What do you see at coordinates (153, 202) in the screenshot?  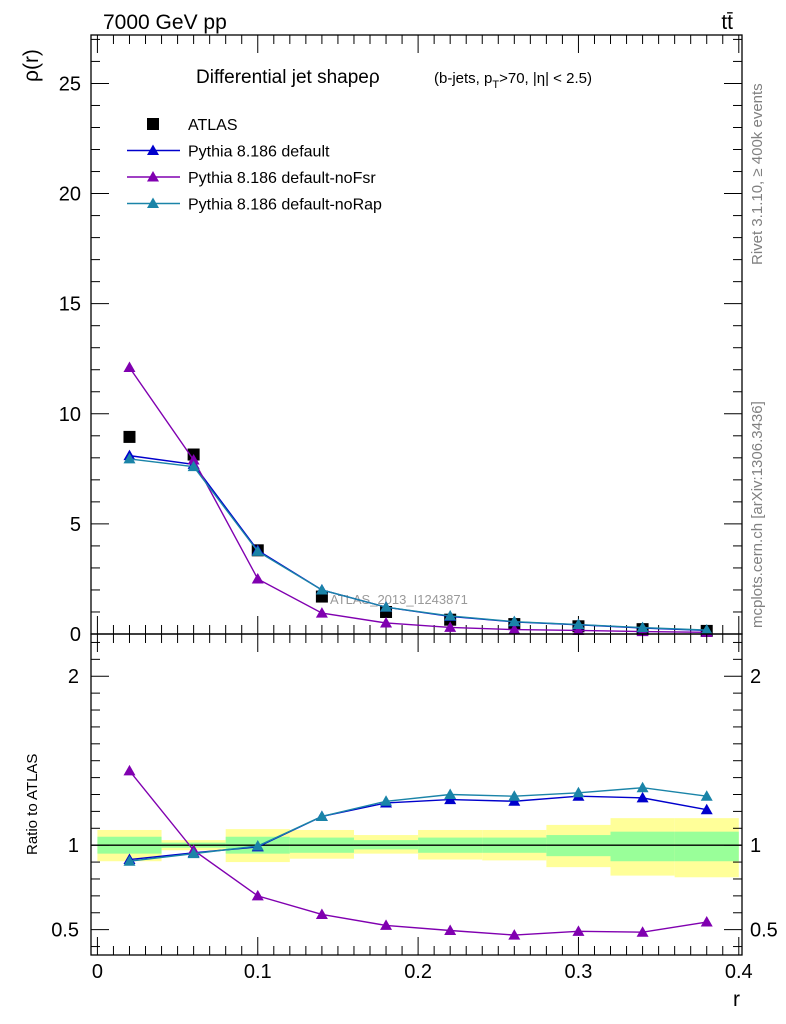 I see `legend-marker-pythia-8-186-default-norap` at bounding box center [153, 202].